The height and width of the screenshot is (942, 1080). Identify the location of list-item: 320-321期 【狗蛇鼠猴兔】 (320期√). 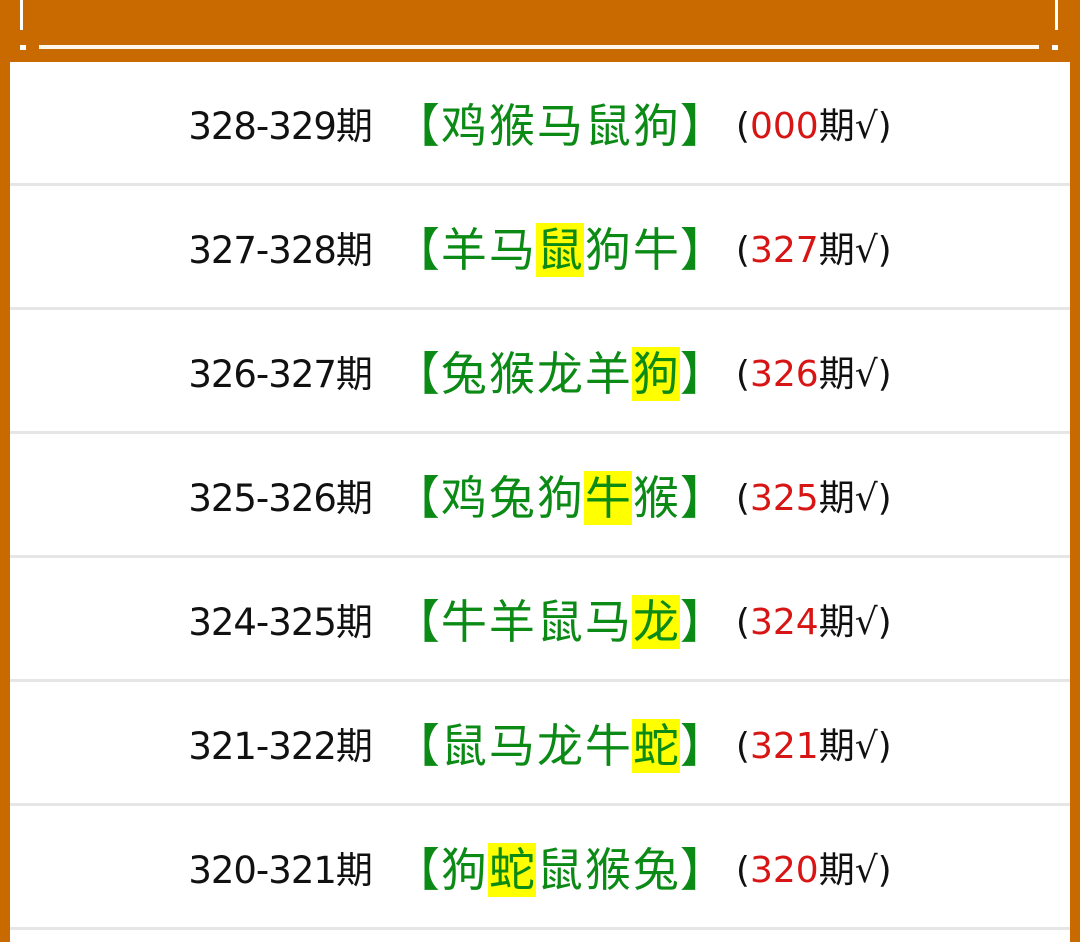
(540, 868).